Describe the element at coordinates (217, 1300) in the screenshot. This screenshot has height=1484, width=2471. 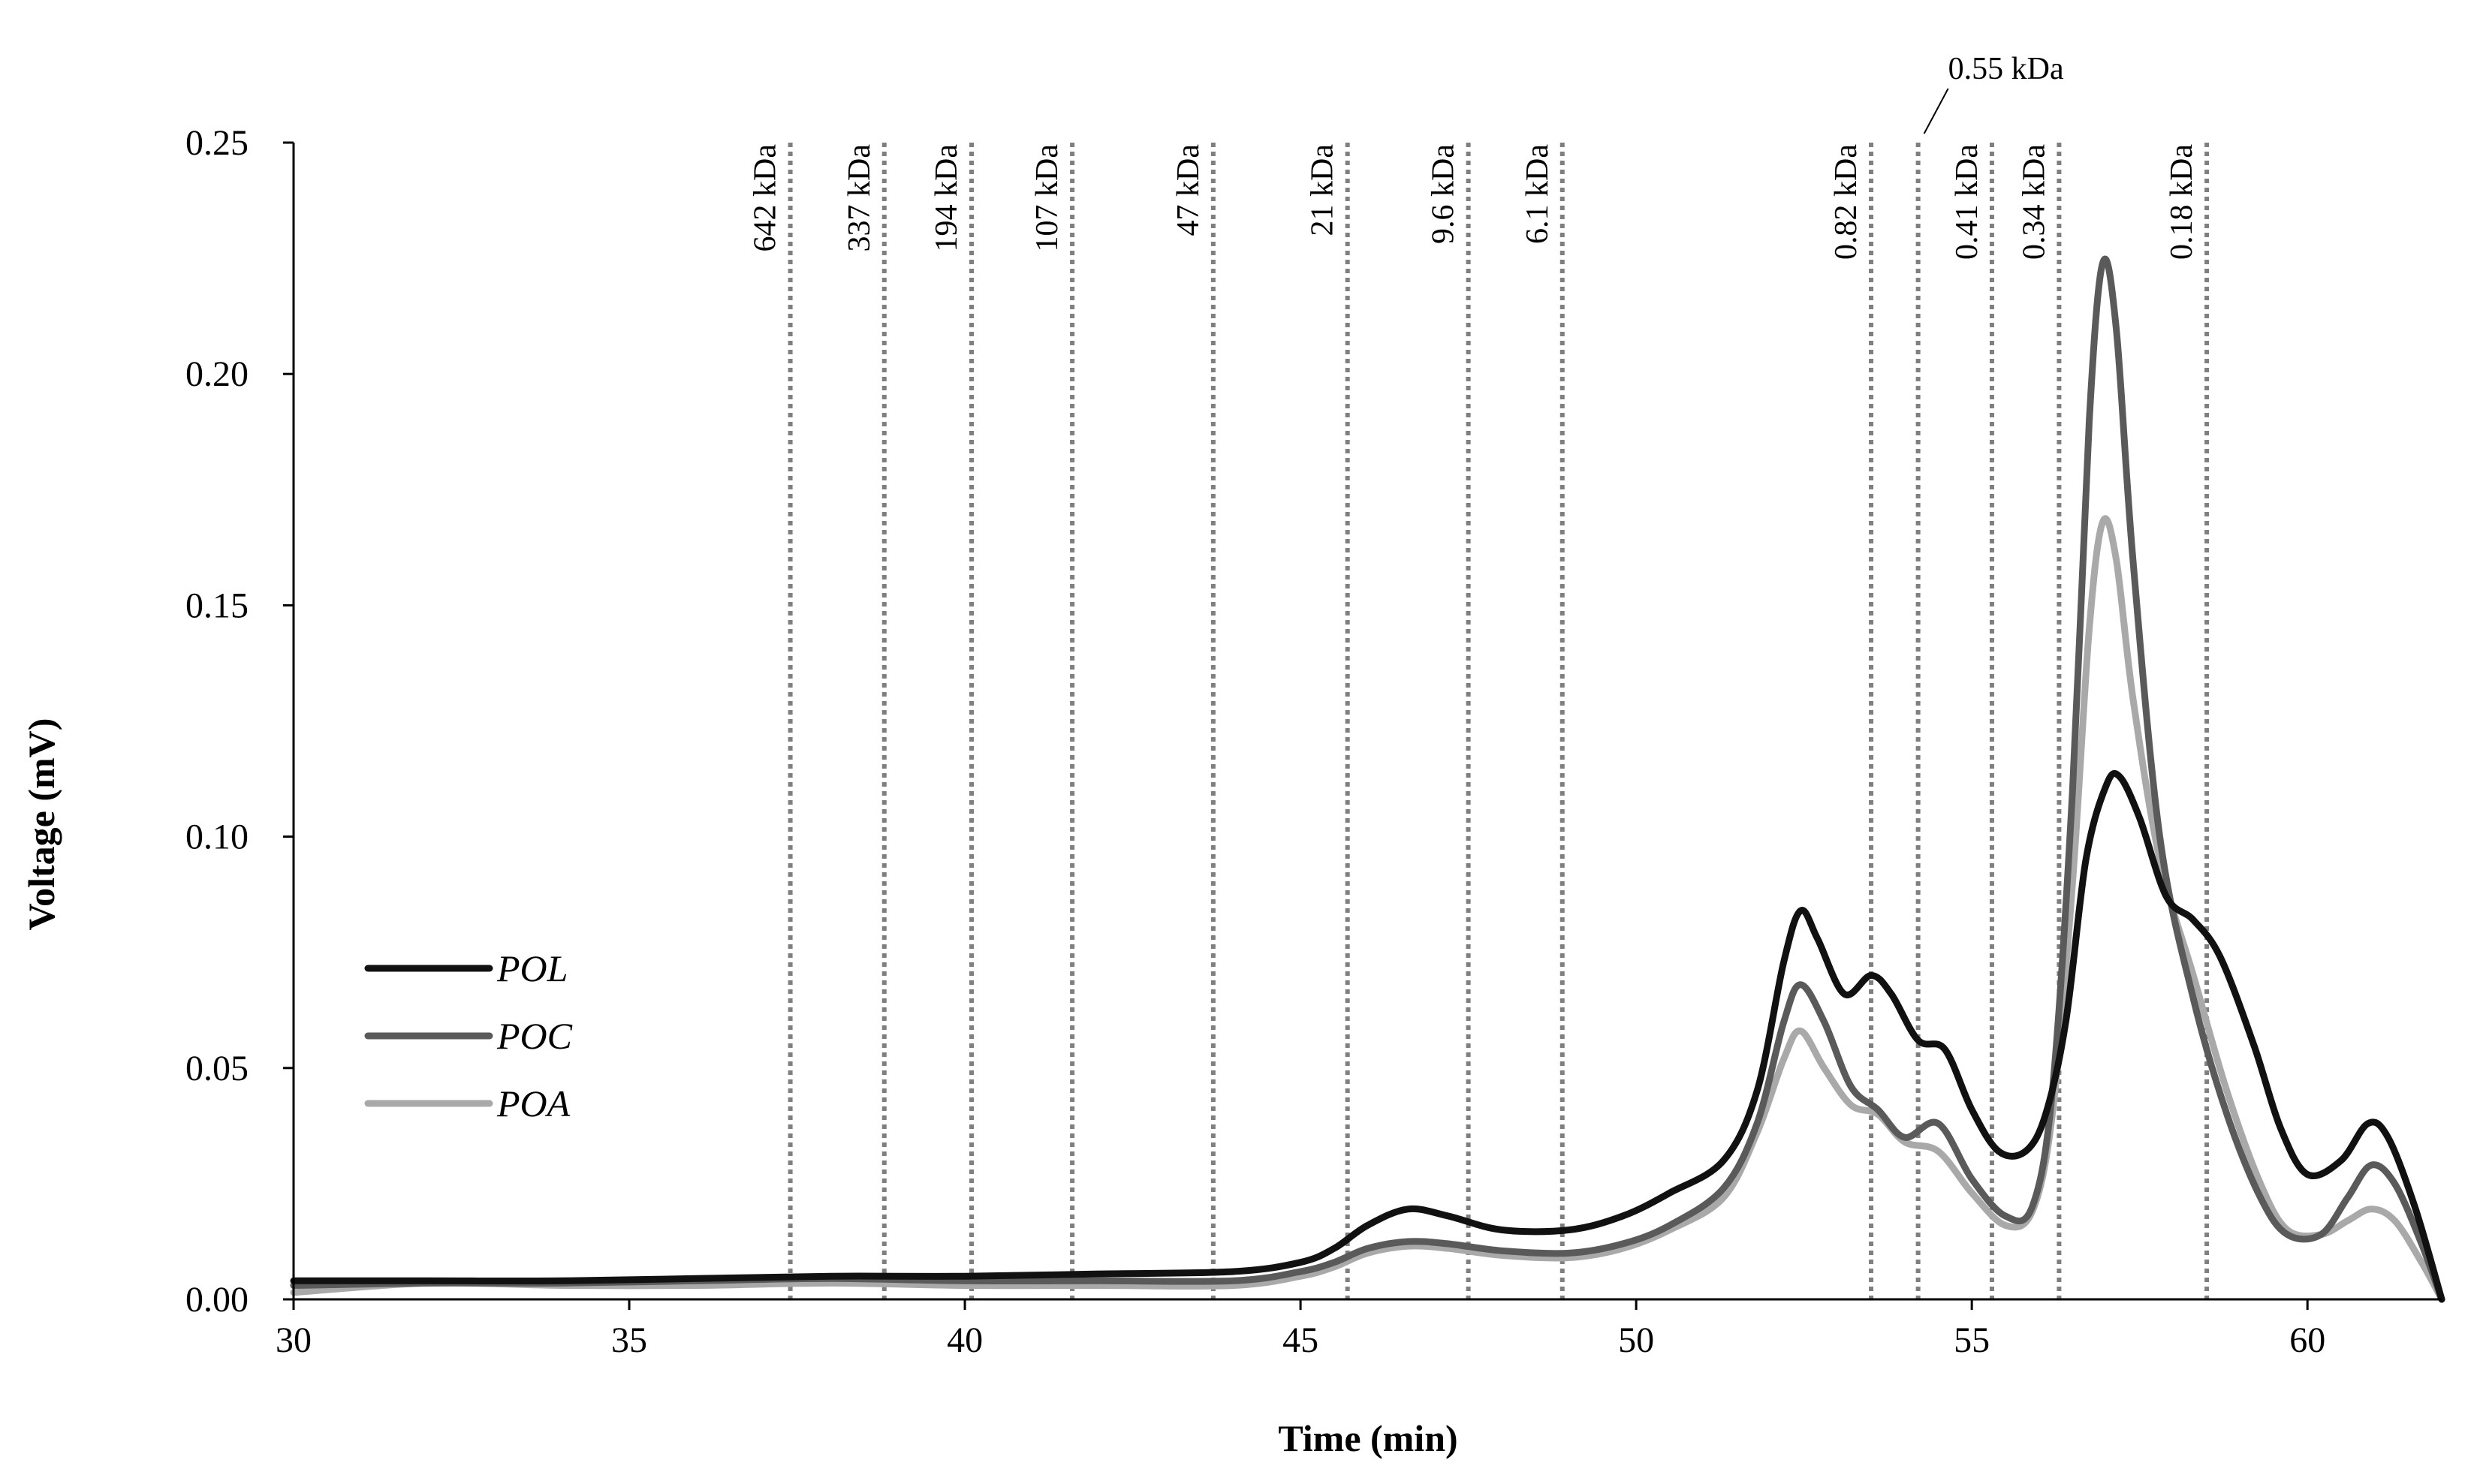
I see `y-tick-label: 0.00` at that location.